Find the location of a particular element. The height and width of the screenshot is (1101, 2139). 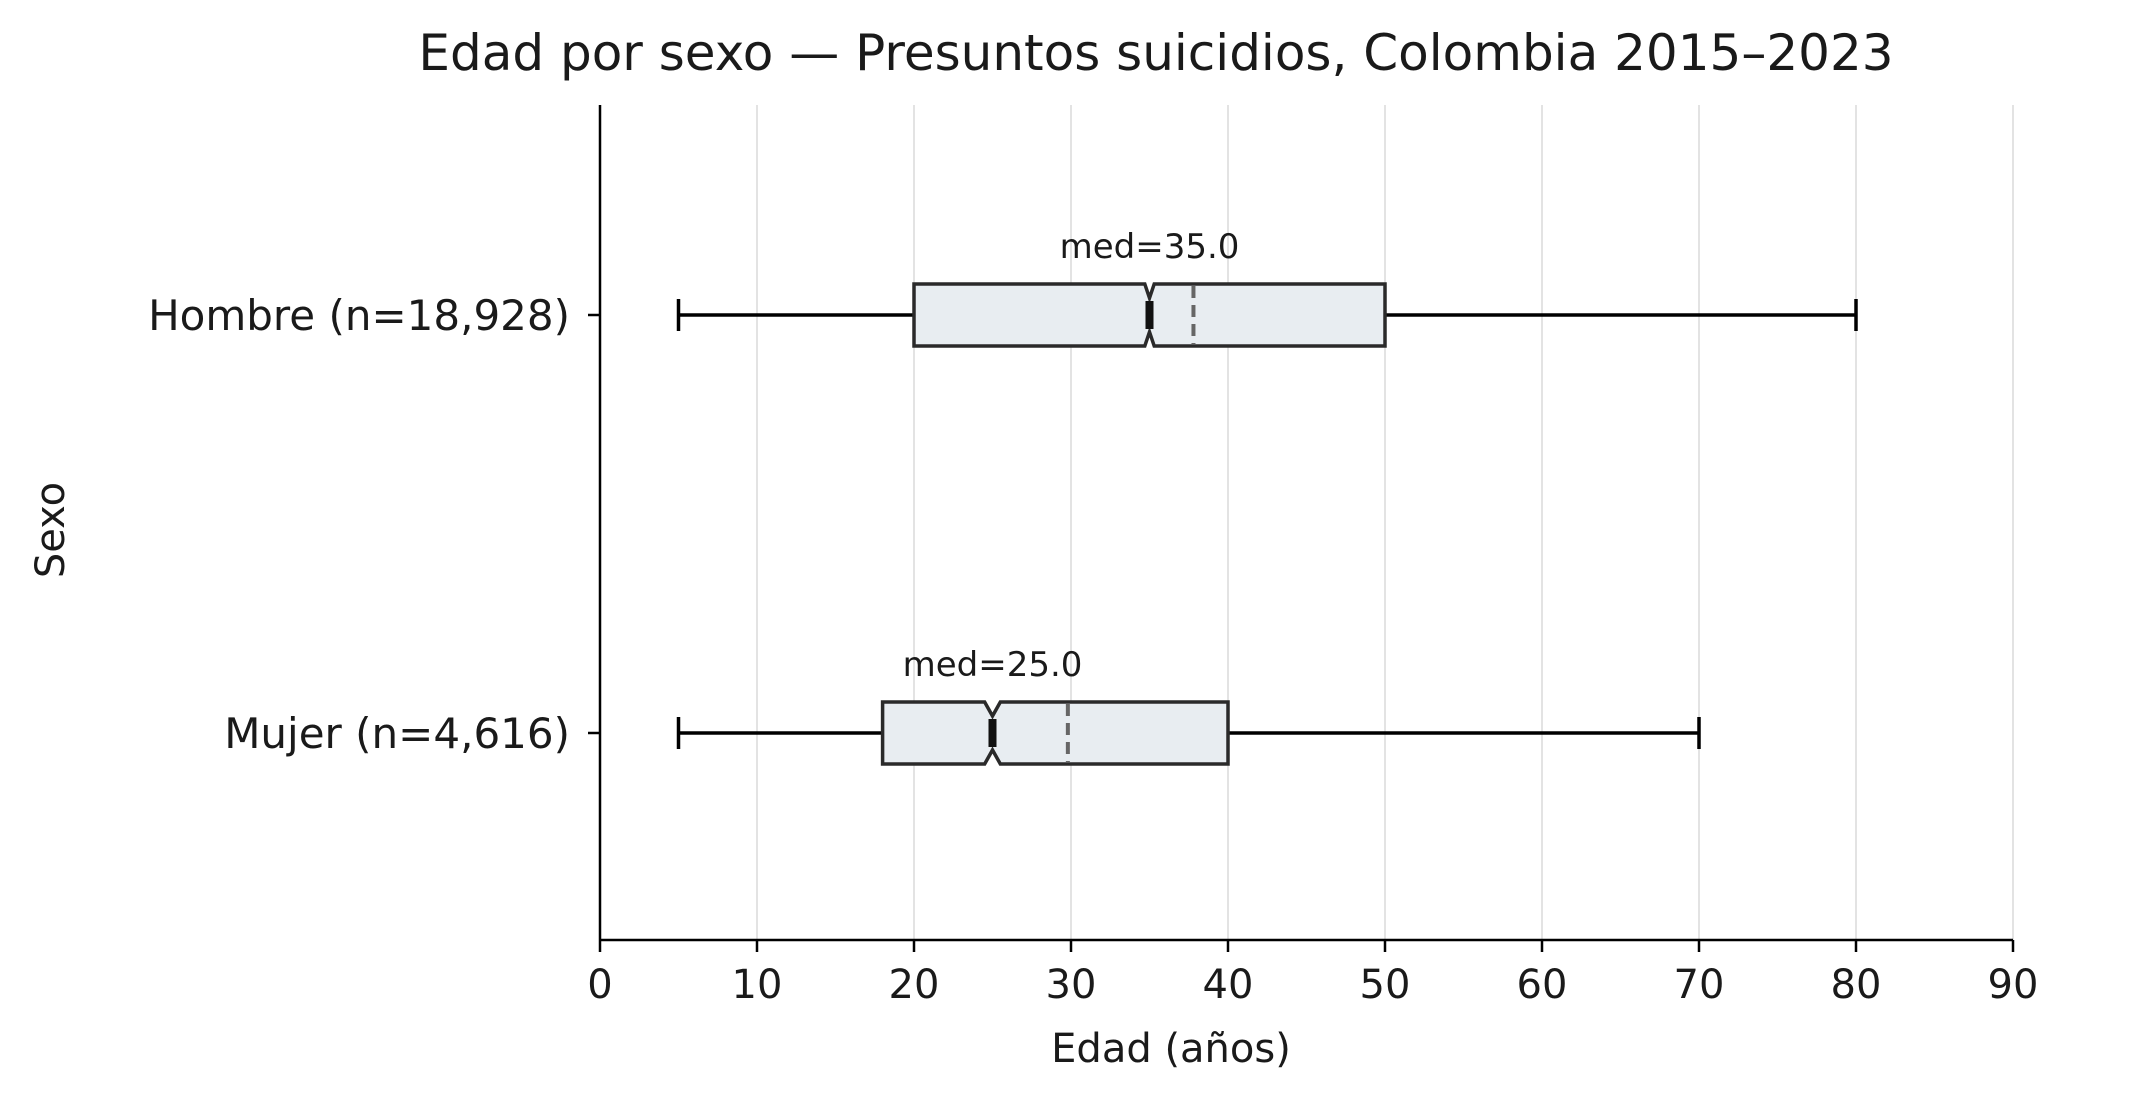

x-tick-label: 60 is located at coordinates (1542, 985).